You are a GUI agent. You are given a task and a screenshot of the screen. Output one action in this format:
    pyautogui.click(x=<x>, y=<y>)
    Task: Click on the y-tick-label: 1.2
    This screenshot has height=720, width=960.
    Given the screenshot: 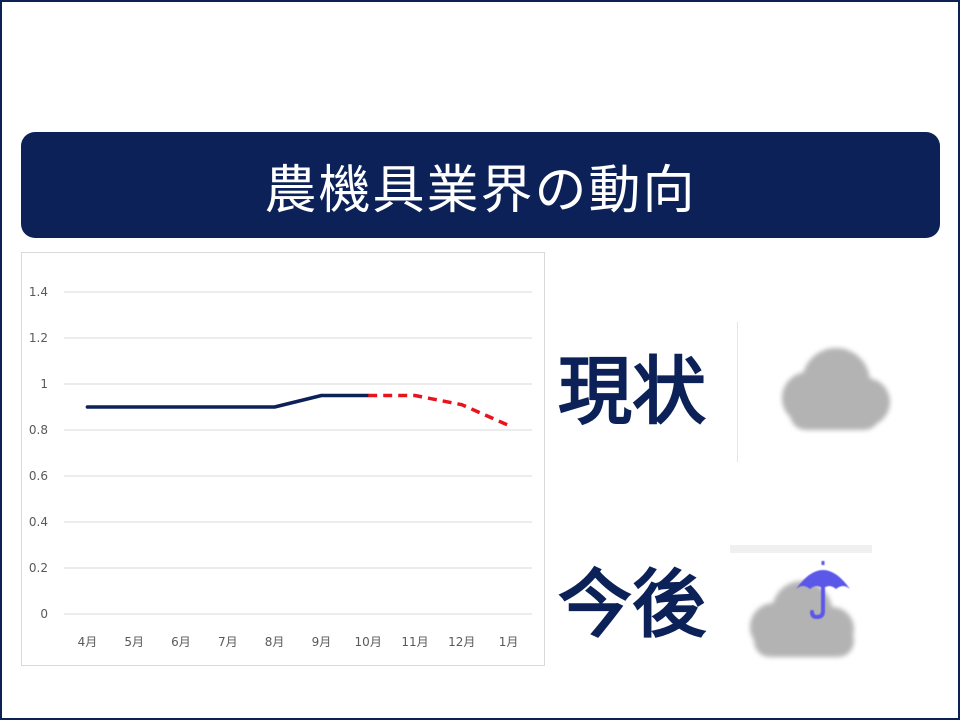 What is the action you would take?
    pyautogui.click(x=38, y=338)
    